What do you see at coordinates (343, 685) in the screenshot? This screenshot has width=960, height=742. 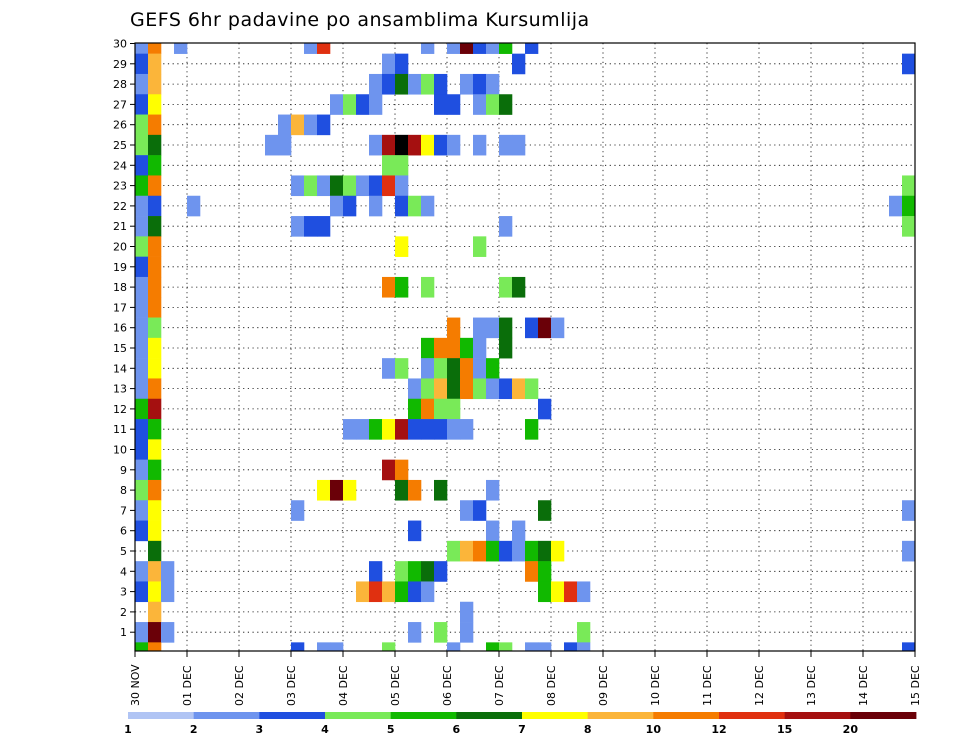 I see `x-tick-label: 04 DEC` at bounding box center [343, 685].